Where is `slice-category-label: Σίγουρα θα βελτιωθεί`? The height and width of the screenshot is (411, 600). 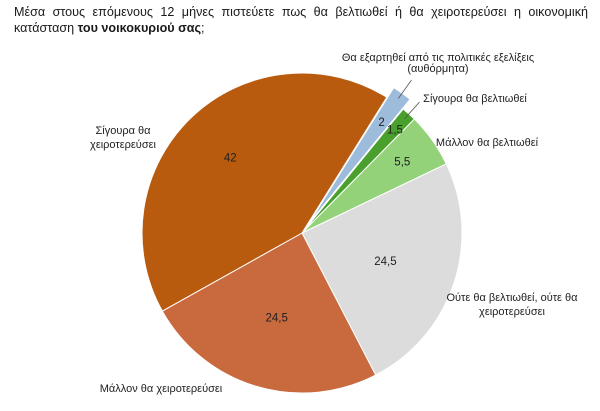 slice-category-label: Σίγουρα θα βελτιωθεί is located at coordinates (475, 99).